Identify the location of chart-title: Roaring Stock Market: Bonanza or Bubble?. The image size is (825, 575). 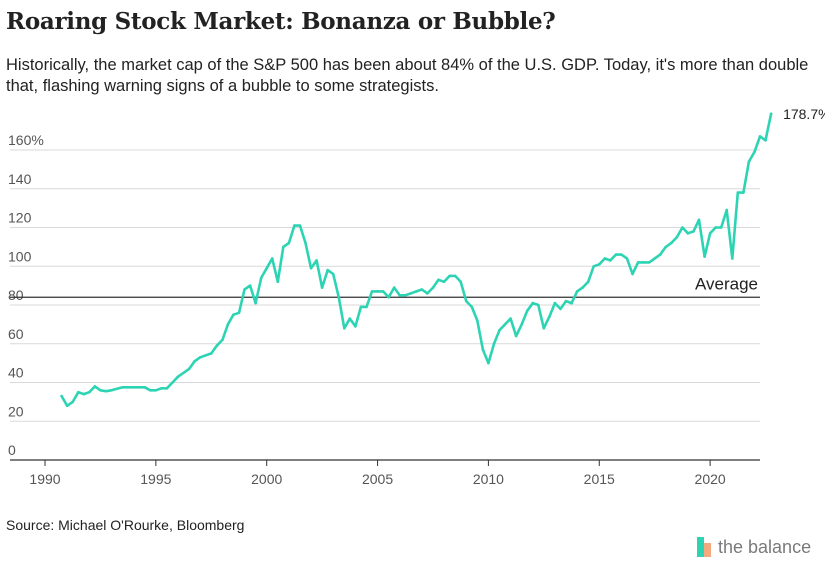
(281, 21).